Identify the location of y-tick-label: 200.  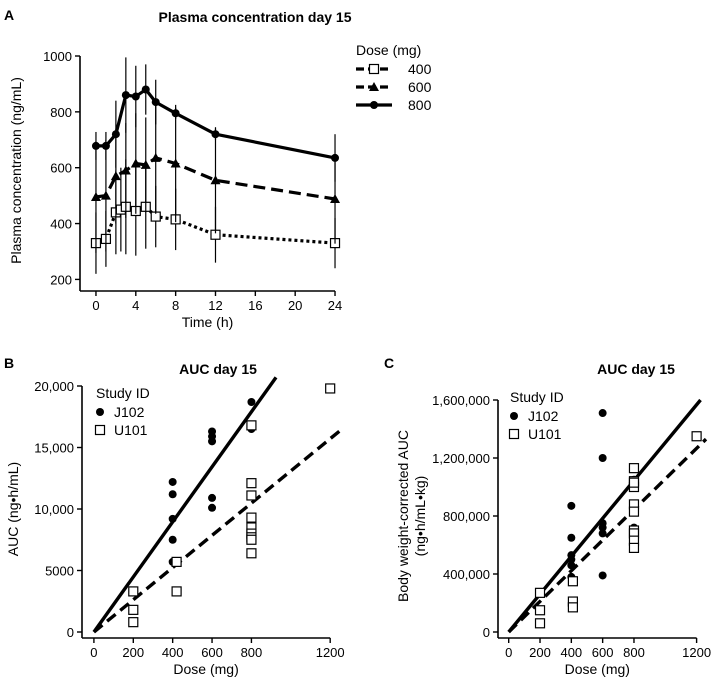
(61, 279).